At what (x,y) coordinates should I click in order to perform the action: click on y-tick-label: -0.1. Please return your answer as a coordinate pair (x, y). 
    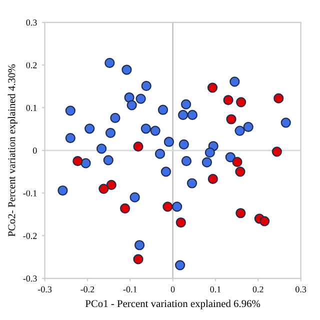
    Looking at the image, I should click on (30, 193).